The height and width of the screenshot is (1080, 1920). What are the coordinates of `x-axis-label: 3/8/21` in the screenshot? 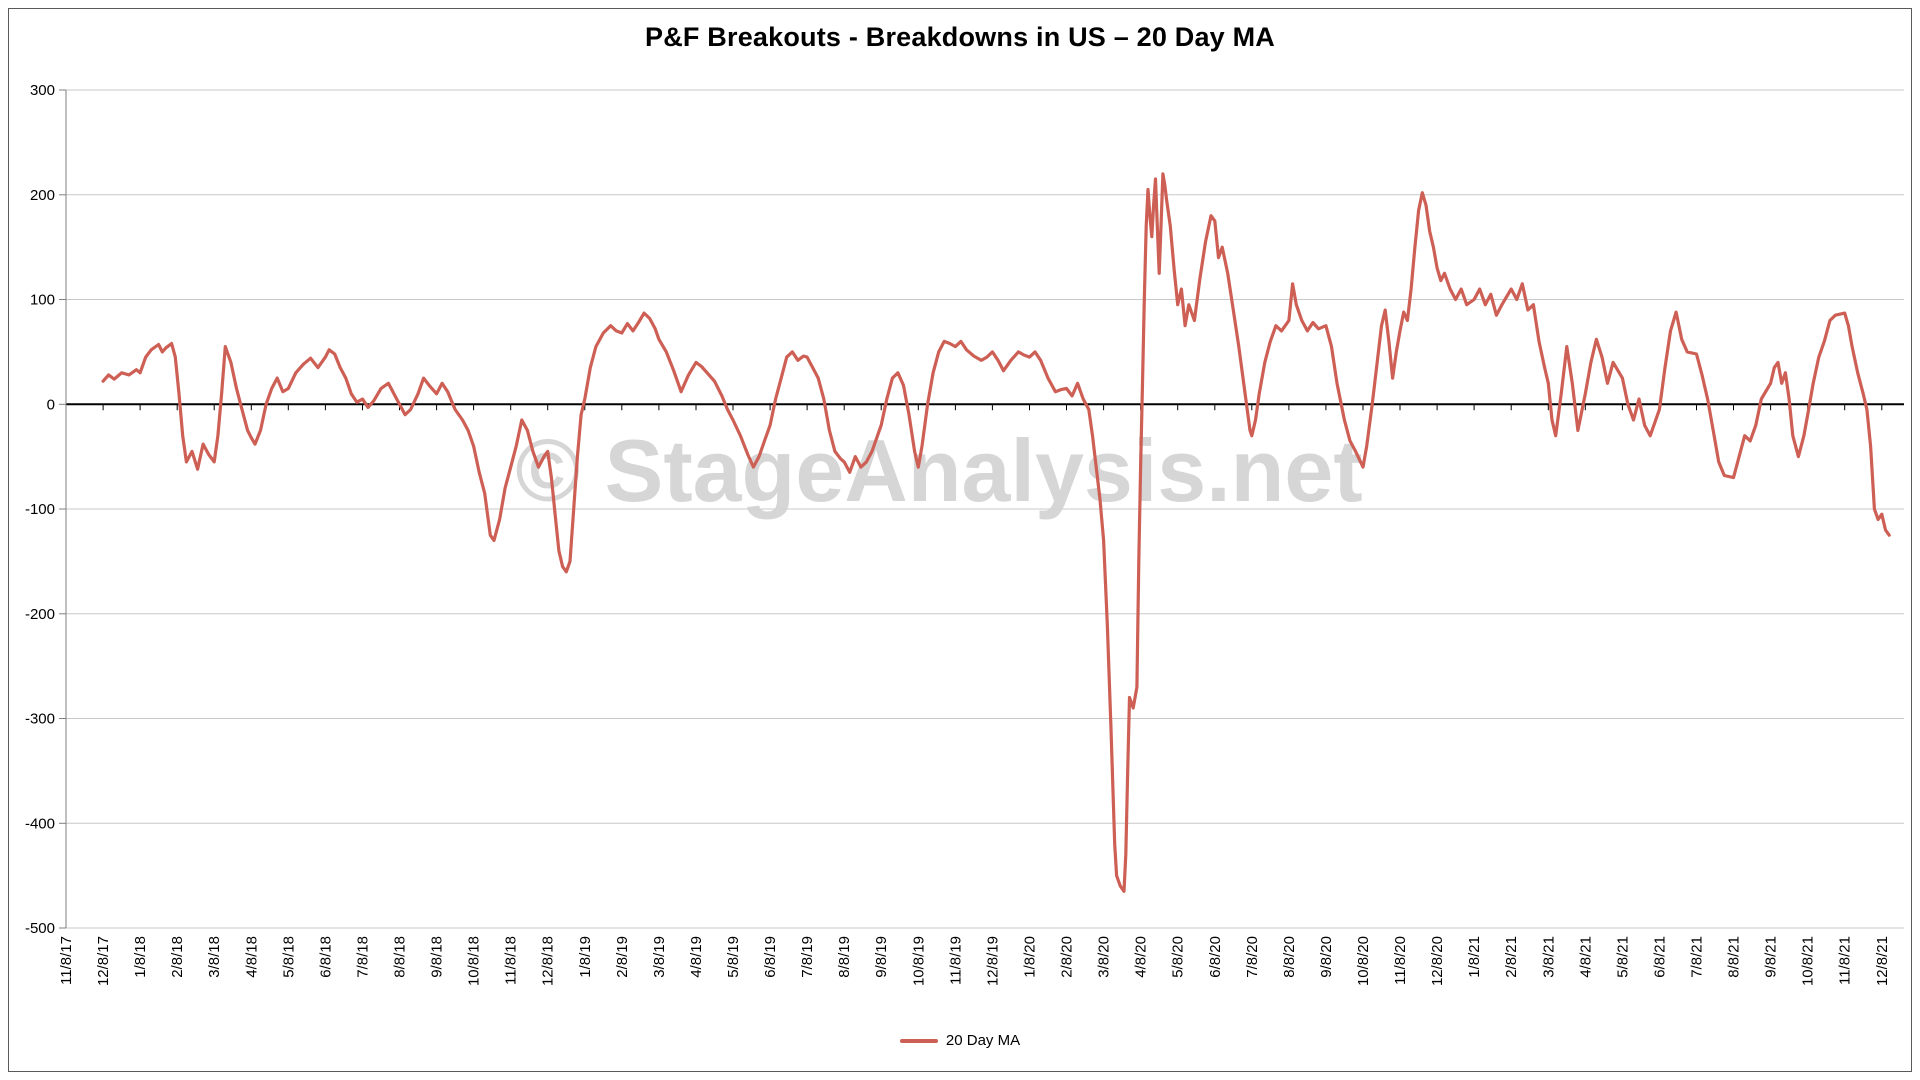 It's located at (1548, 957).